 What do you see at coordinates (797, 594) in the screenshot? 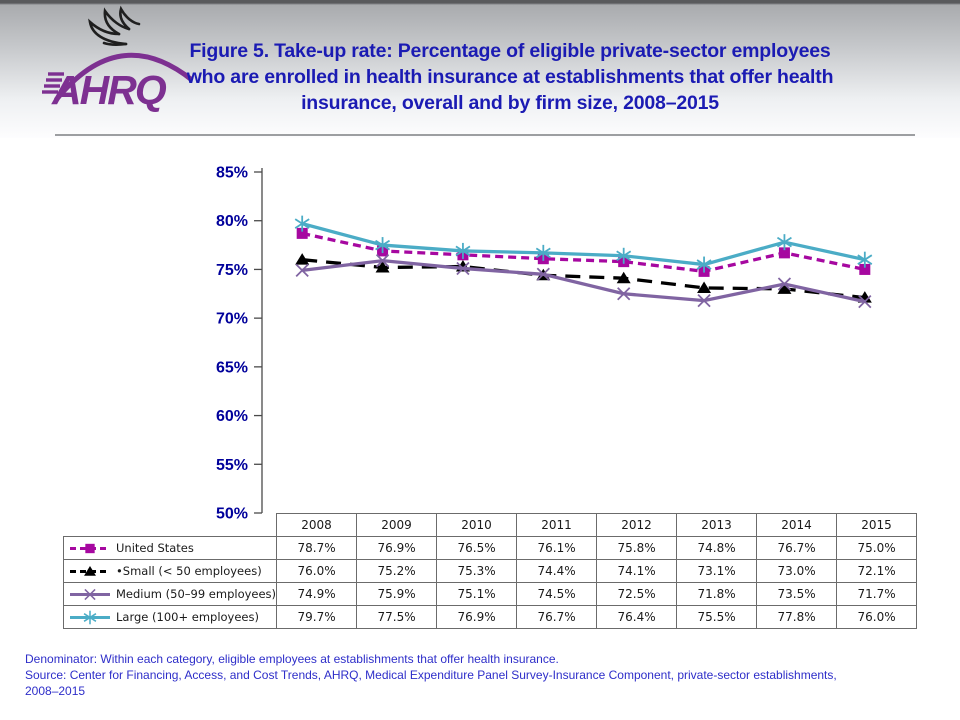
I see `value-cell-r2-c6: 73.5%` at bounding box center [797, 594].